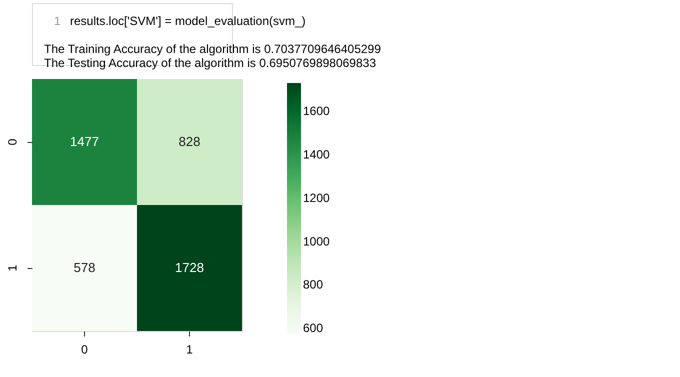  What do you see at coordinates (316, 154) in the screenshot?
I see `color-bar-label: 1400` at bounding box center [316, 154].